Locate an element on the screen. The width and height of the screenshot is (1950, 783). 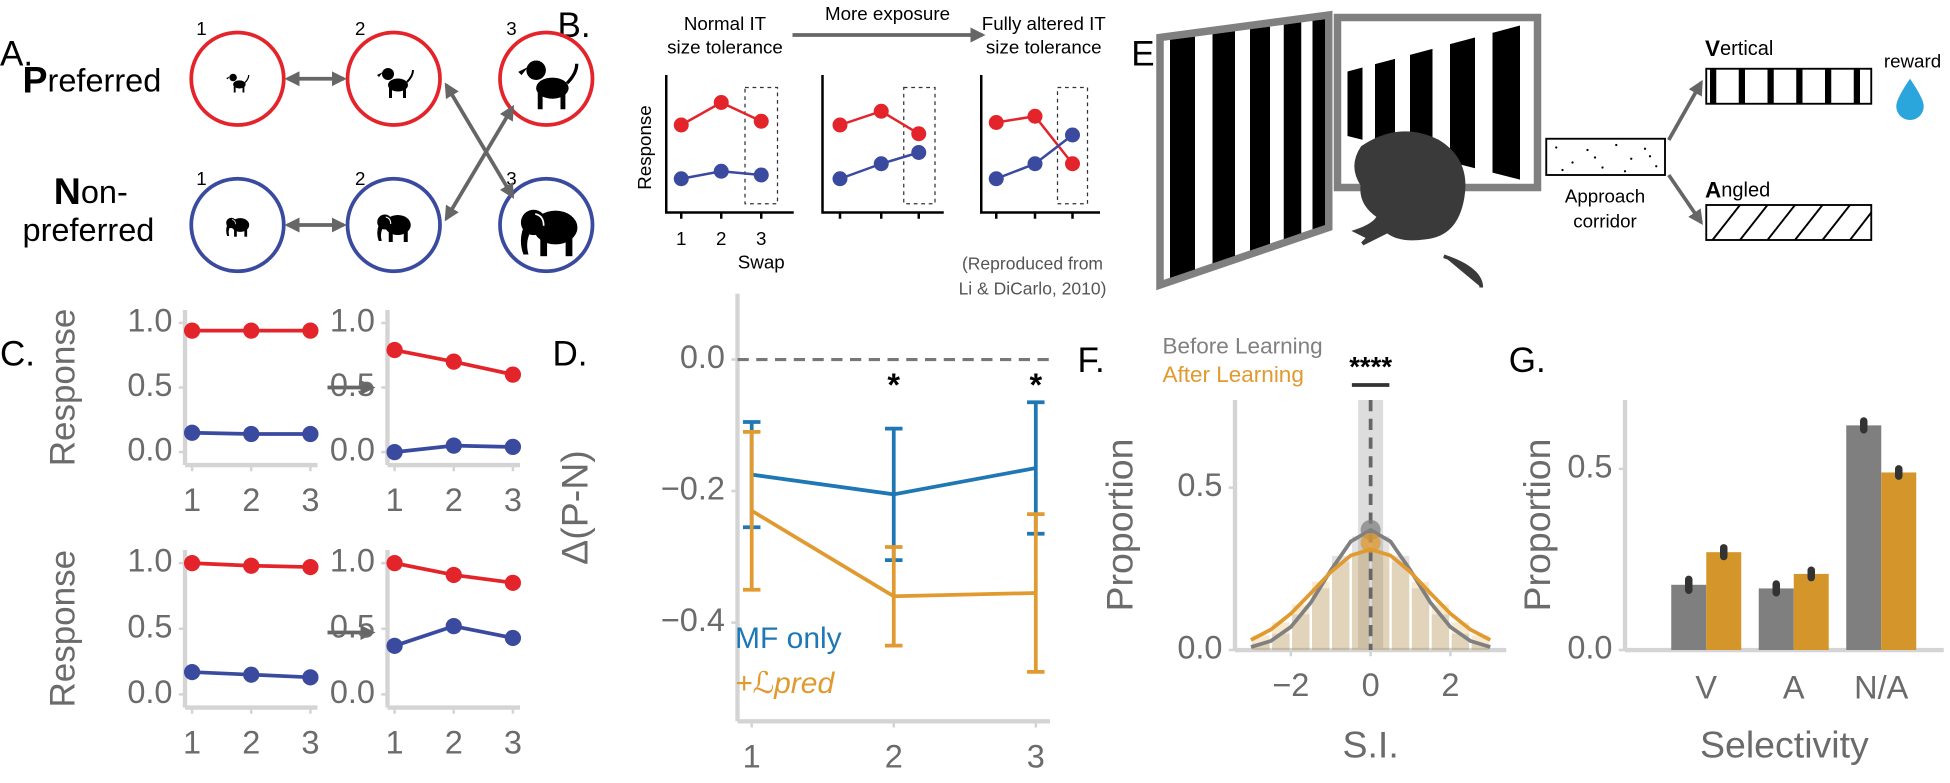
angled-arm is located at coordinates (1789, 222).